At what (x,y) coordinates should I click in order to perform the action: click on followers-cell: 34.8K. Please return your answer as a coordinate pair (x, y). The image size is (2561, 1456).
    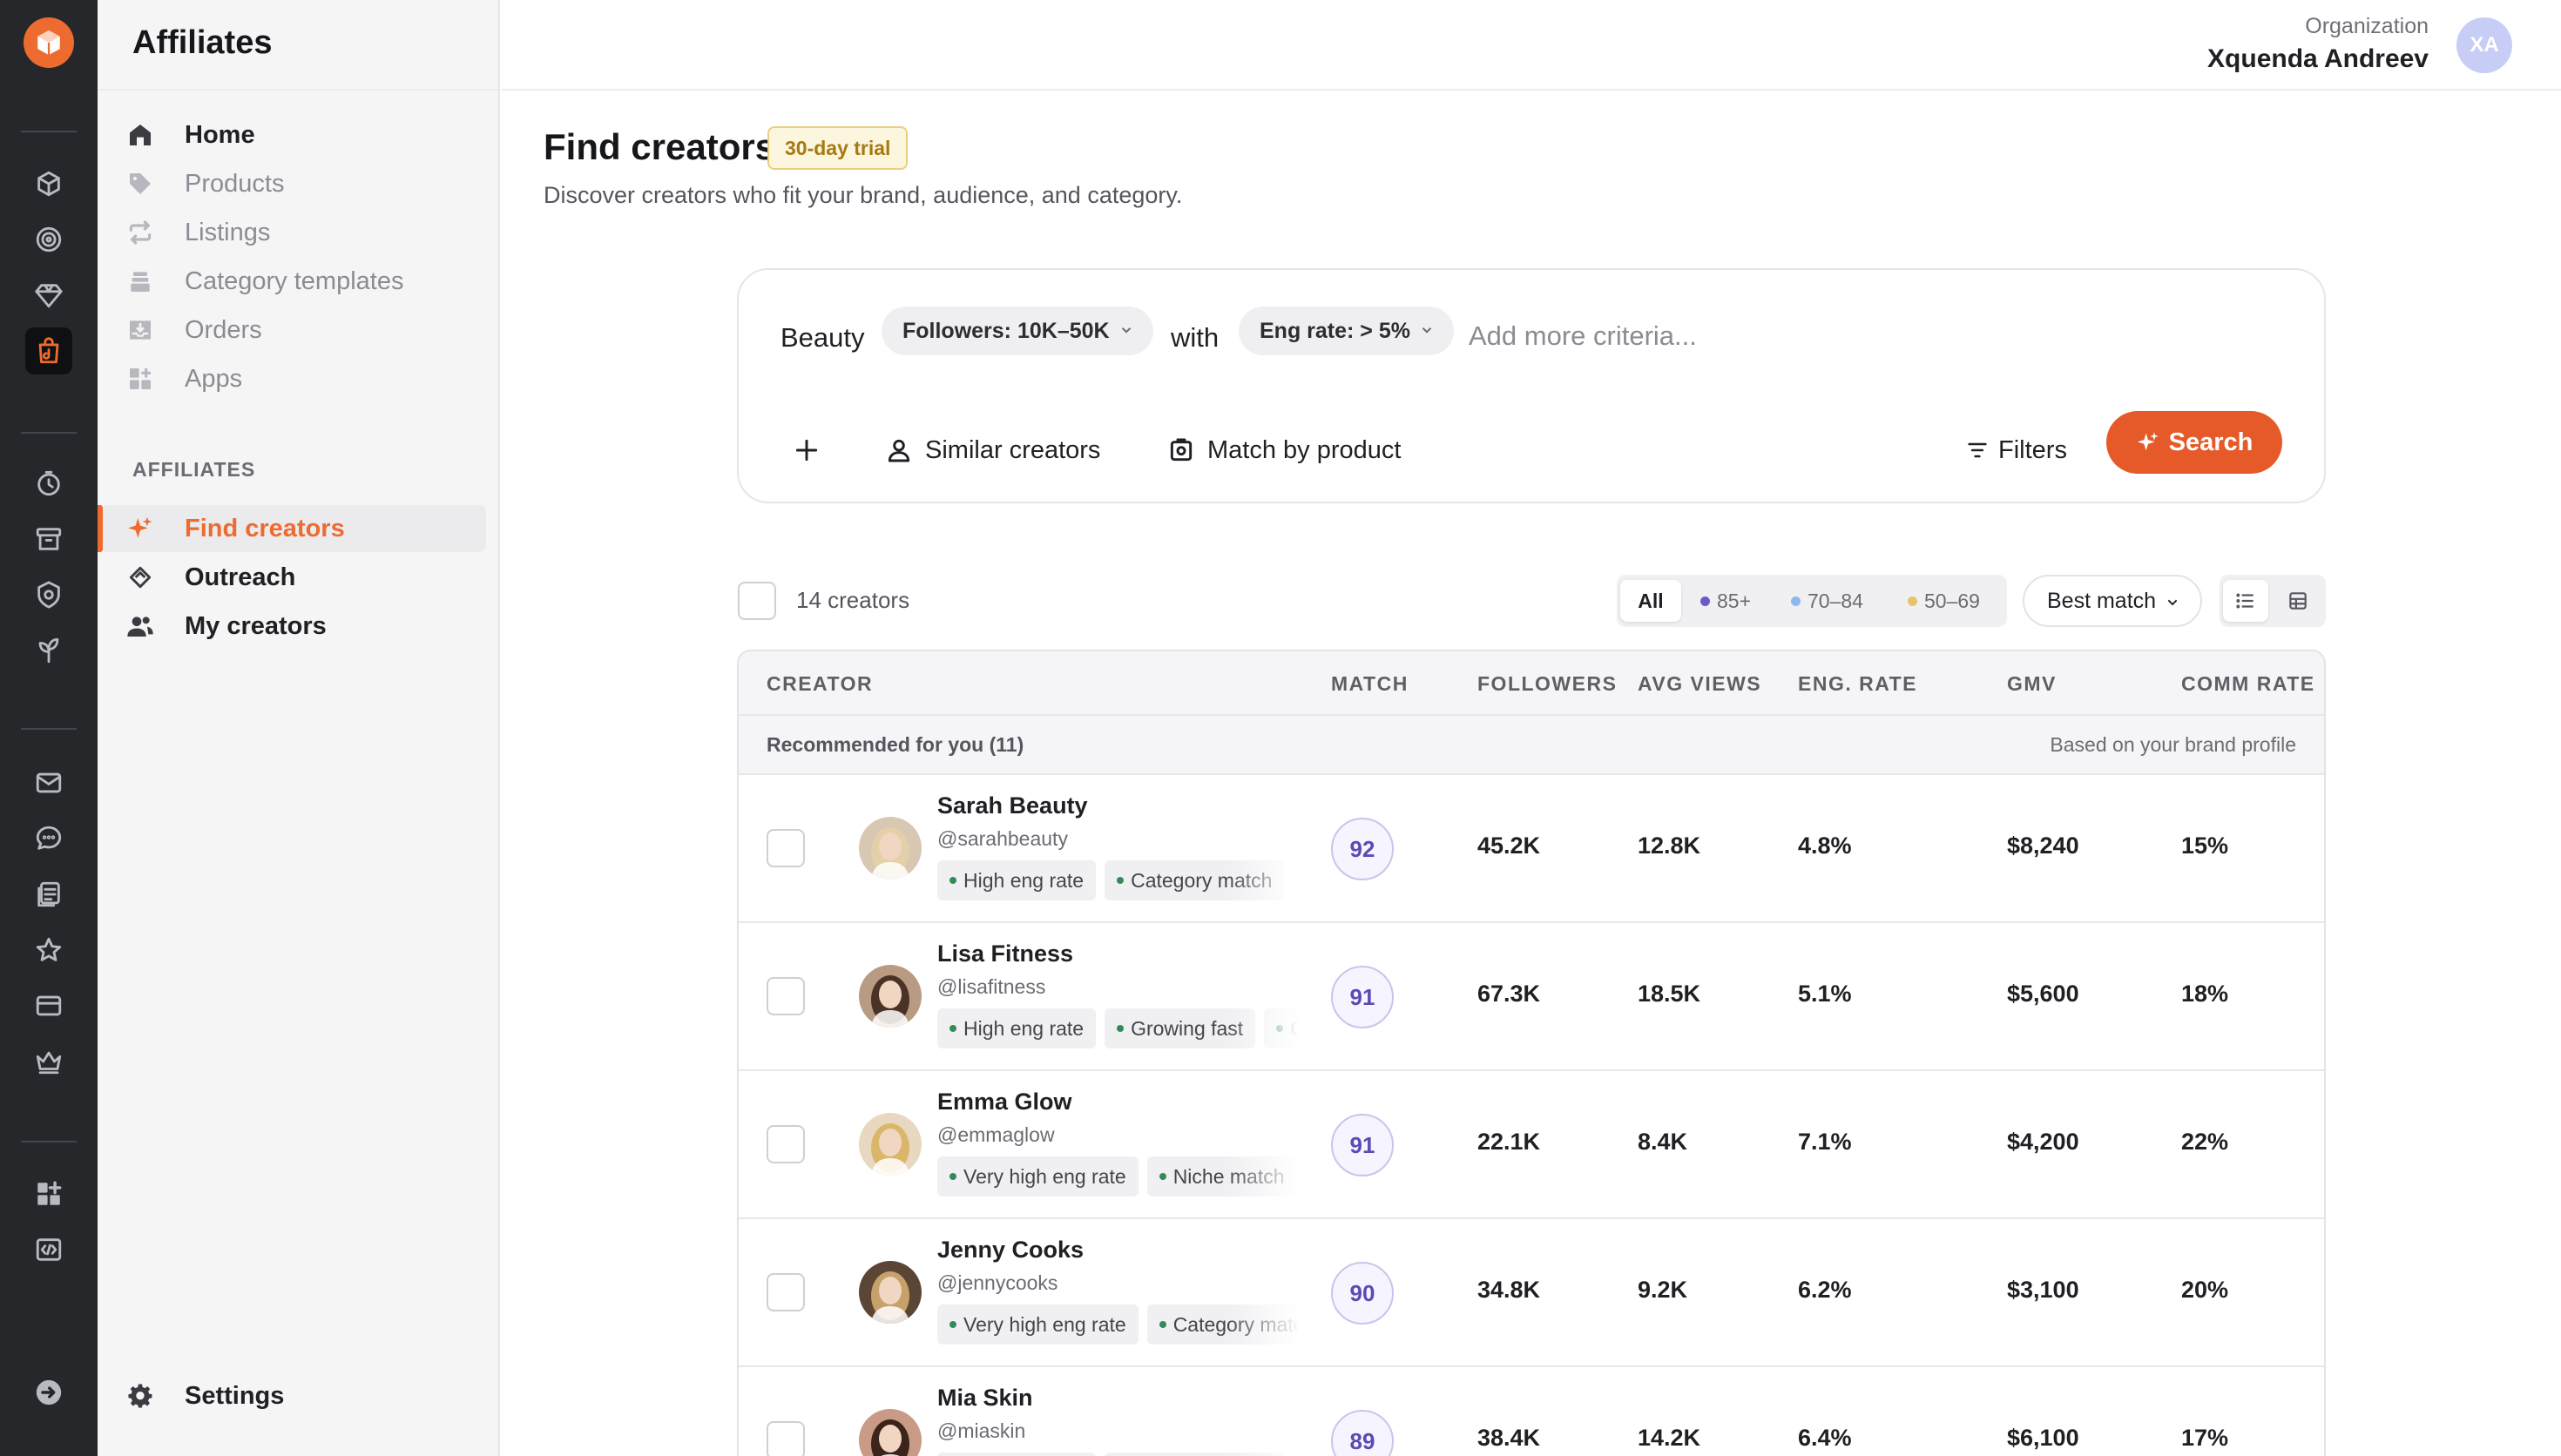
    Looking at the image, I should click on (1509, 1290).